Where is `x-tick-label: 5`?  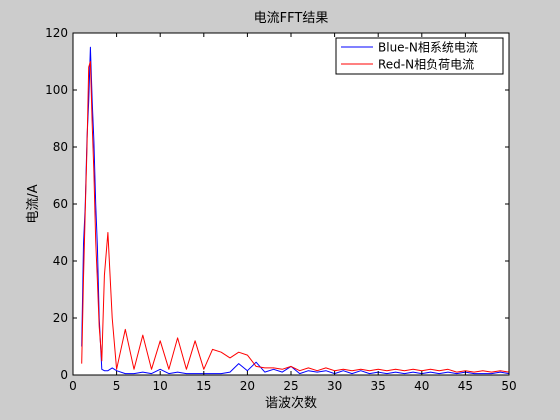 x-tick-label: 5 is located at coordinates (117, 386).